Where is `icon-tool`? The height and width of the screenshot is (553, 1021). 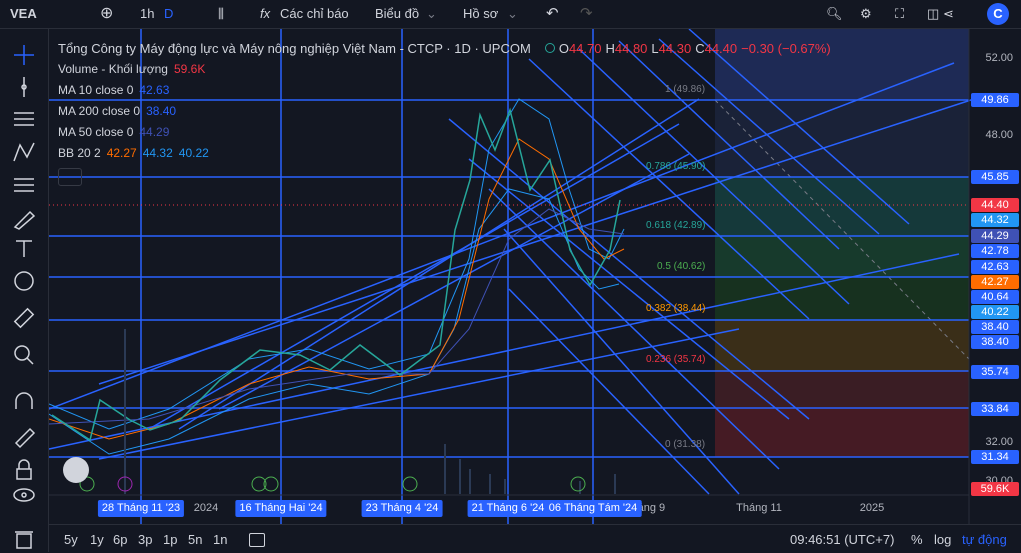
icon-tool is located at coordinates (24, 281).